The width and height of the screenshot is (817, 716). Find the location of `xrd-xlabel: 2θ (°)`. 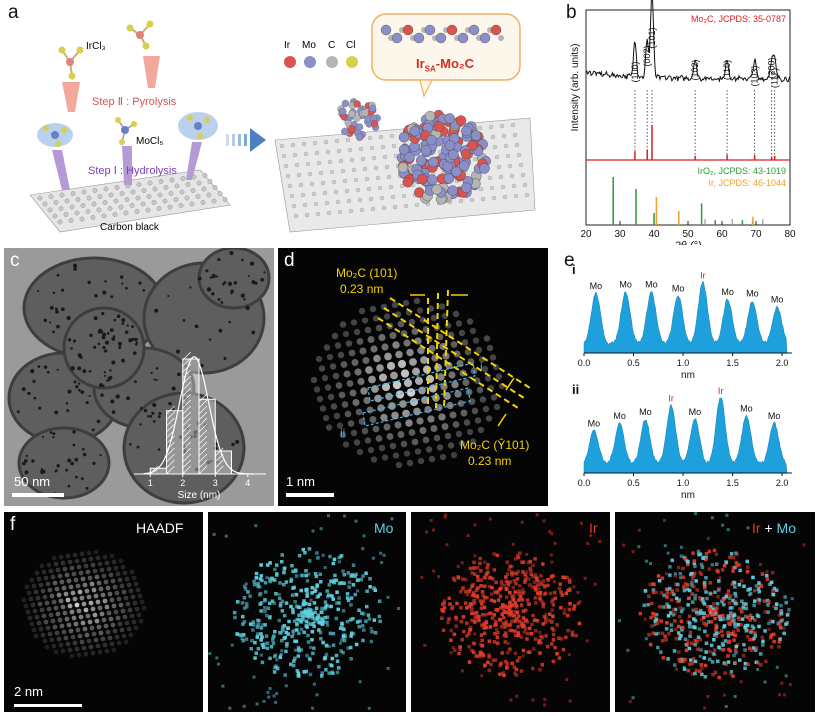

xrd-xlabel: 2θ (°) is located at coordinates (688, 242).